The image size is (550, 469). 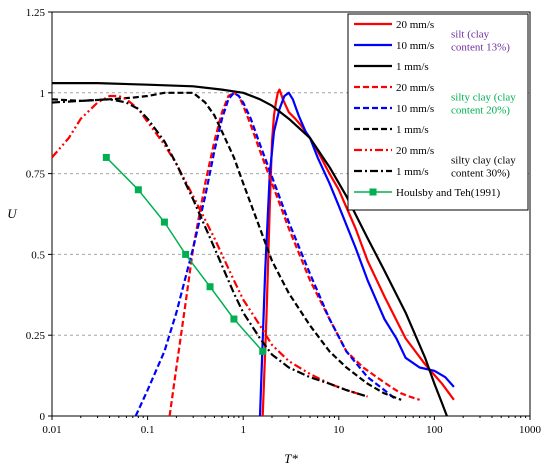 What do you see at coordinates (243, 430) in the screenshot?
I see `x-tick-label: 1` at bounding box center [243, 430].